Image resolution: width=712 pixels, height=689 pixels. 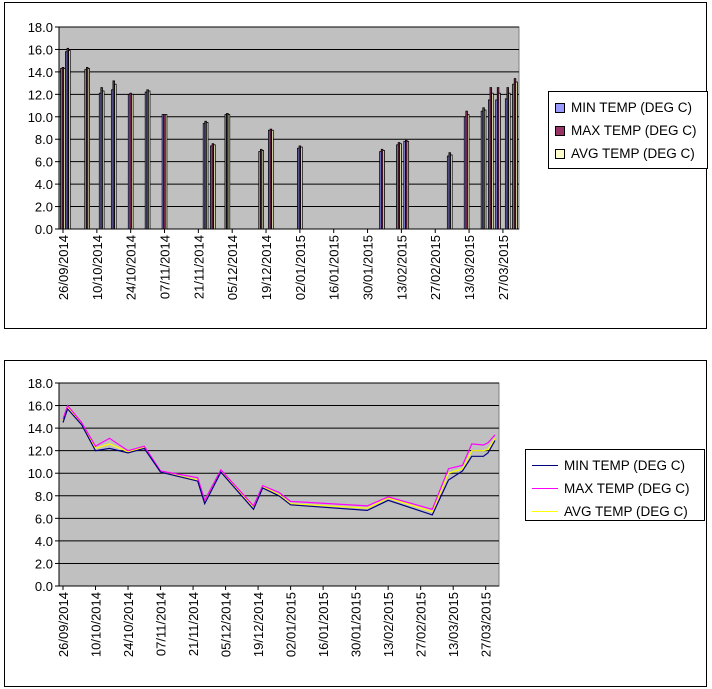 I want to click on legend-swatch-min, so click(x=560, y=107).